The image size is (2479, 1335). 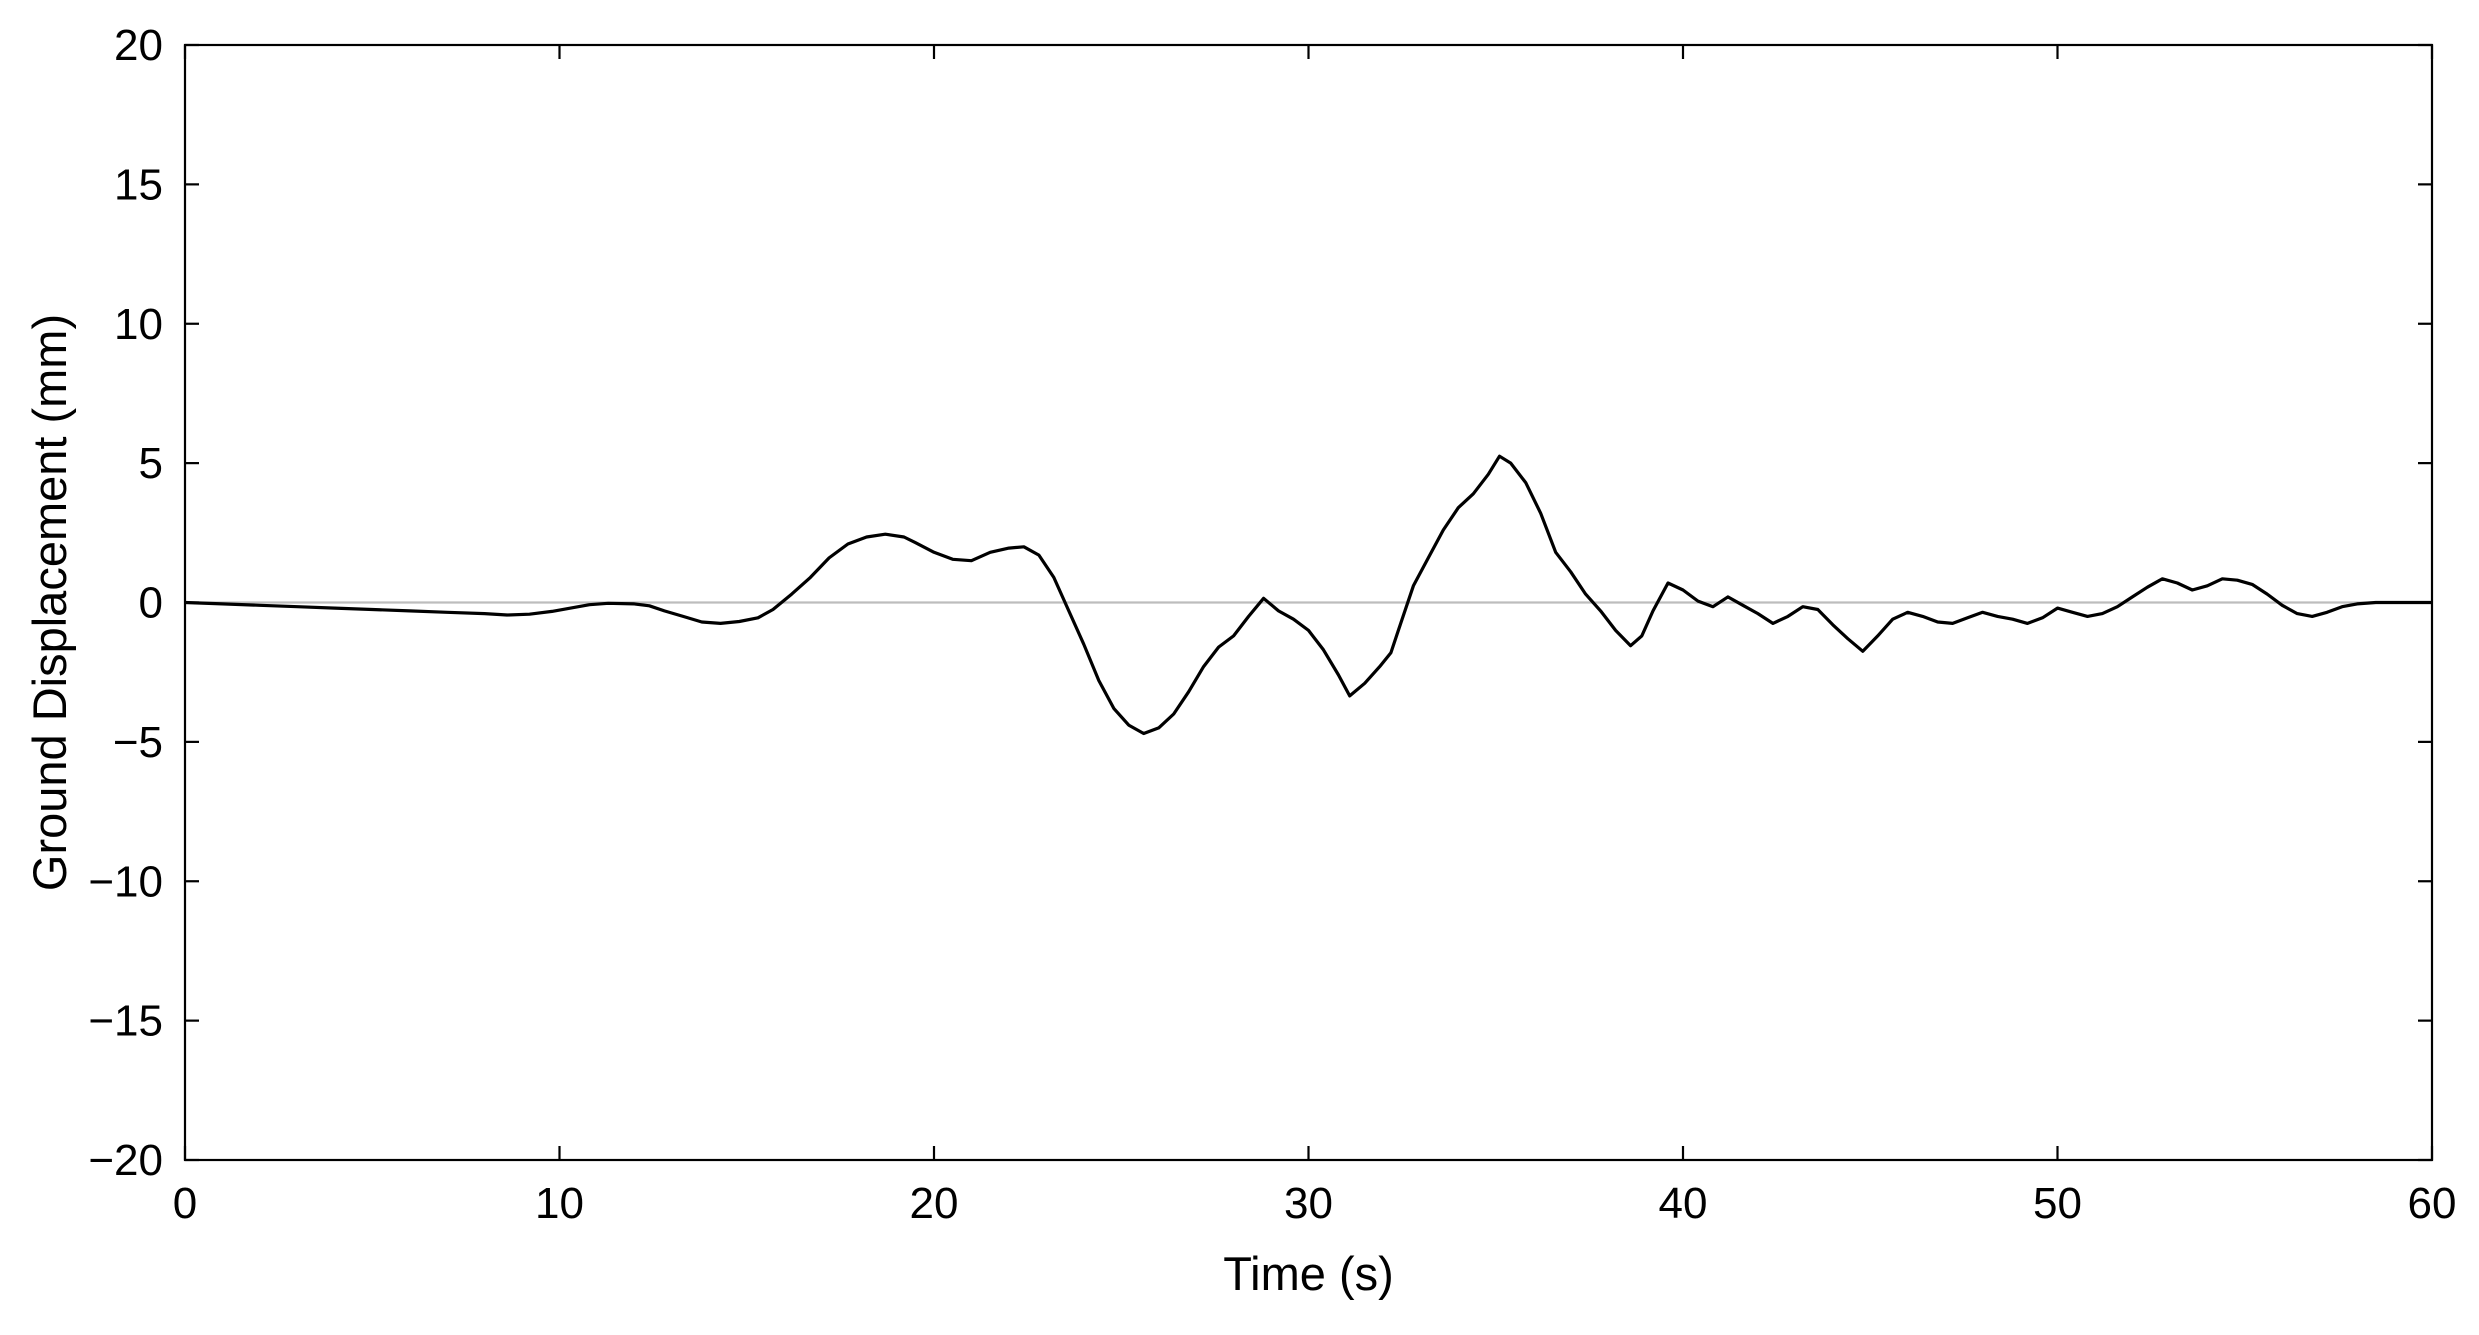 What do you see at coordinates (138, 324) in the screenshot?
I see `y-tick-label: 10` at bounding box center [138, 324].